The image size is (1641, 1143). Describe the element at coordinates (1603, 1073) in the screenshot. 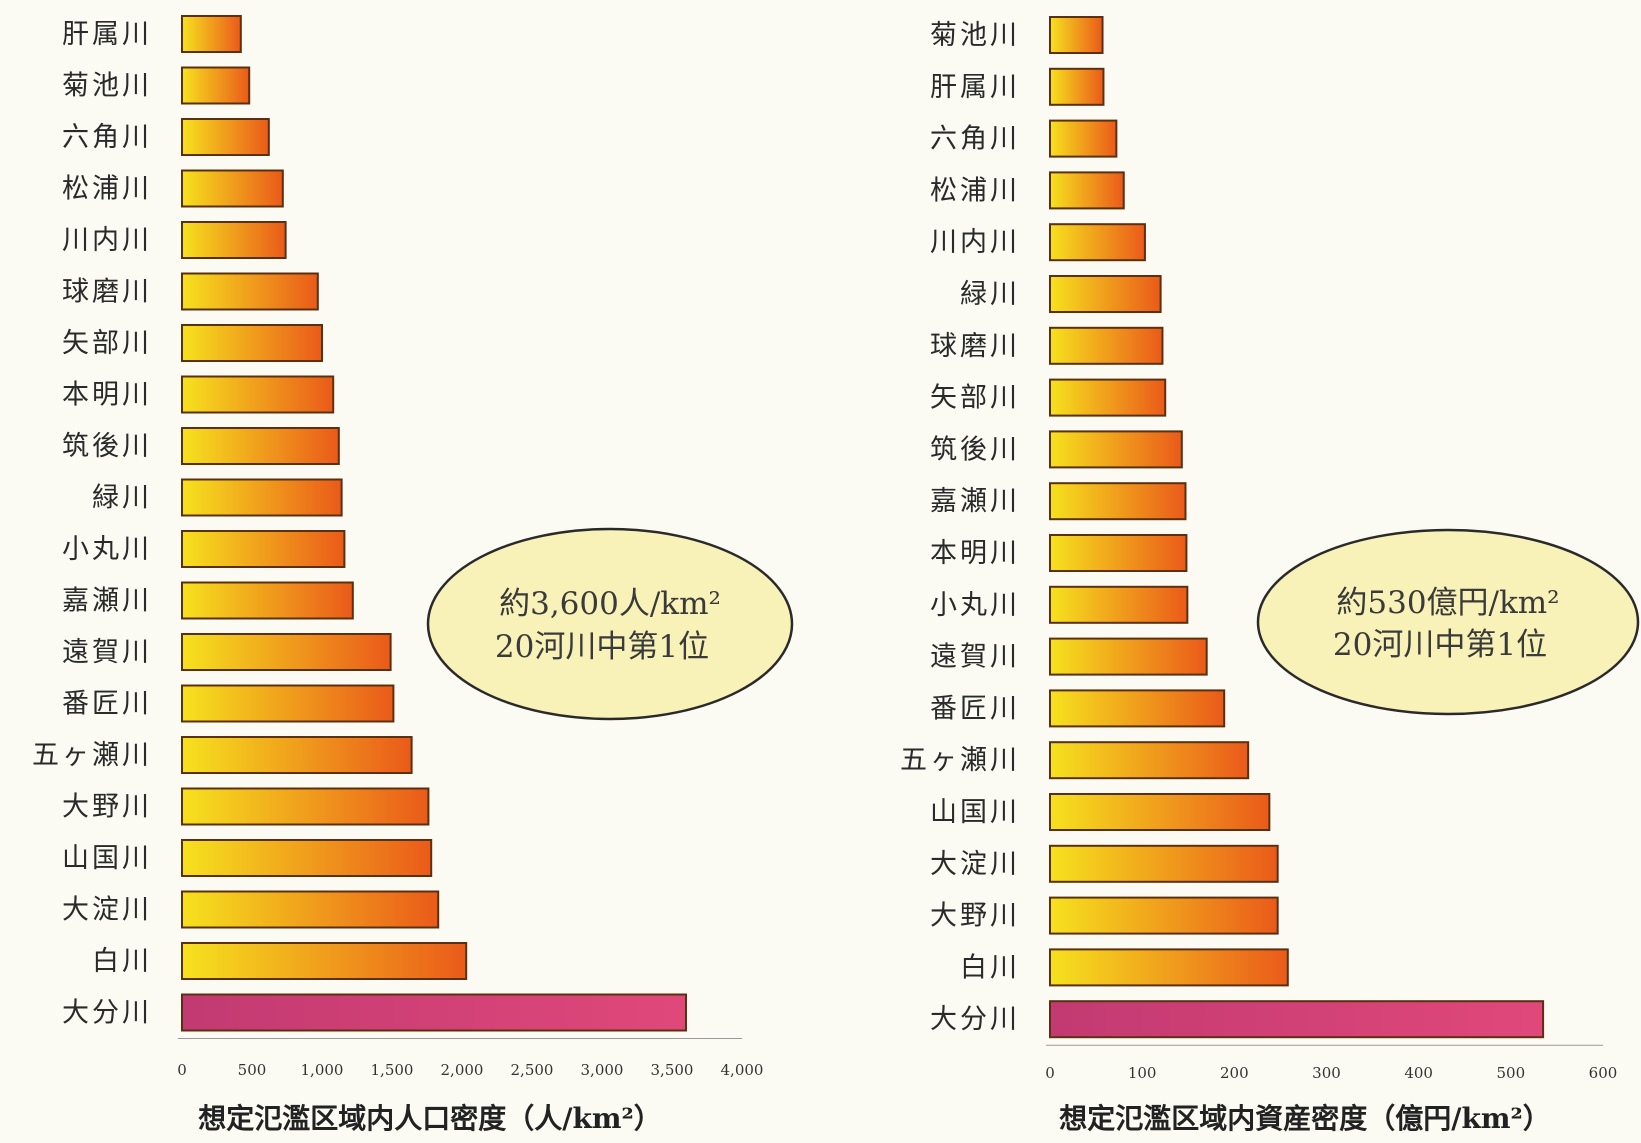

I see `x-tick-label: 600` at that location.